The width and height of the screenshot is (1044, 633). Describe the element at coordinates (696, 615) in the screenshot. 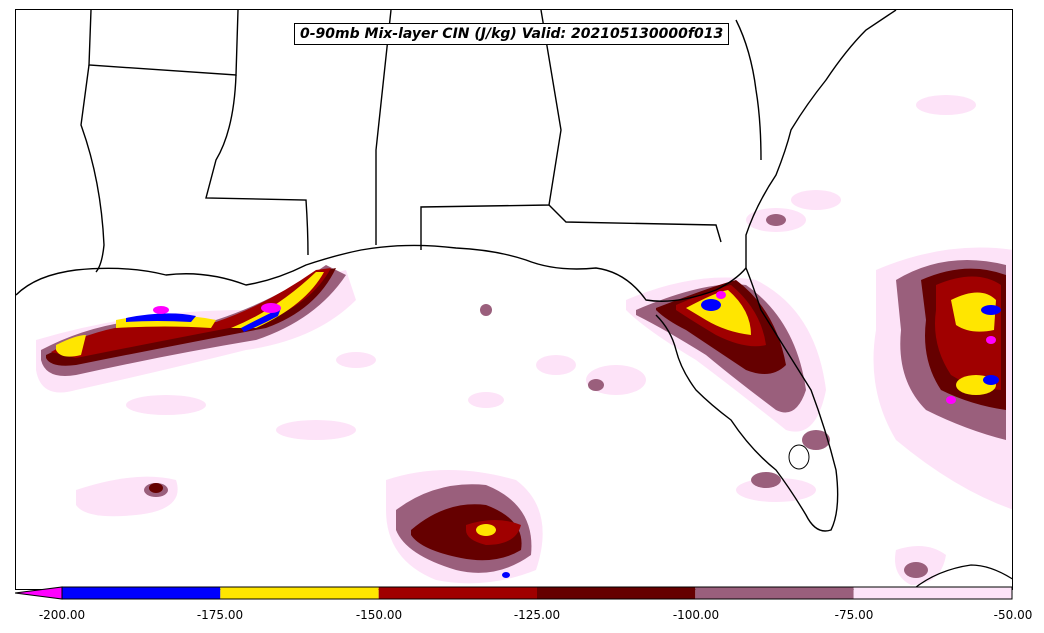

I see `colorbar-tick-label: -100.00` at that location.